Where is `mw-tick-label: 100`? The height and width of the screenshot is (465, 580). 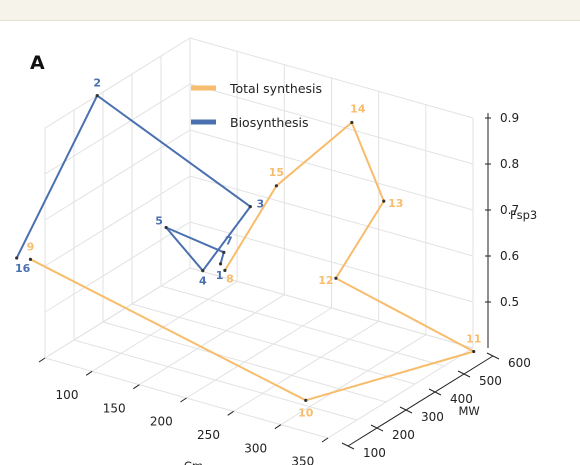 mw-tick-label: 100 is located at coordinates (374, 453).